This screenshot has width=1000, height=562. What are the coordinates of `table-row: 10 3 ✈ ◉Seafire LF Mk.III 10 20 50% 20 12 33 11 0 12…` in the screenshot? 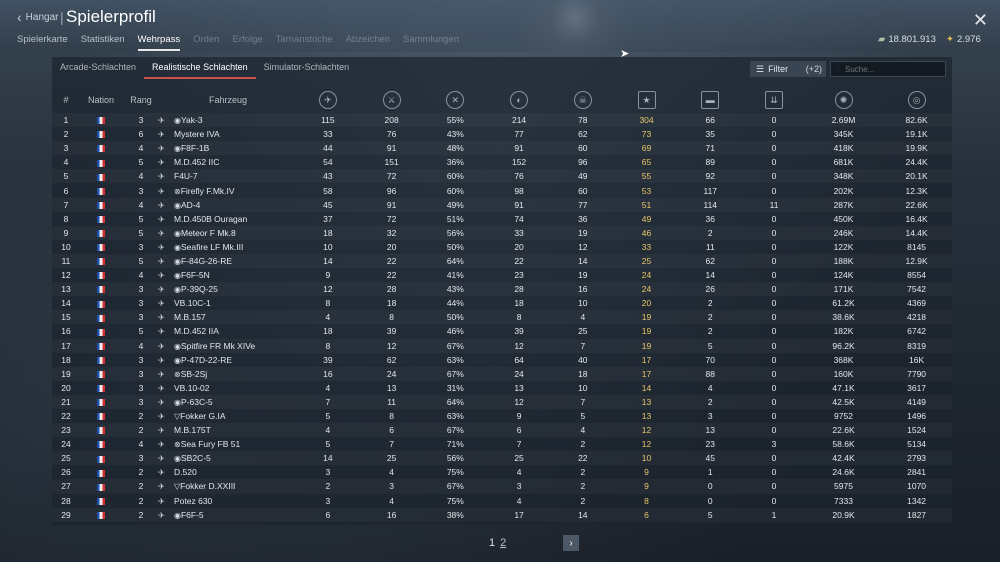 It's located at (502, 247).